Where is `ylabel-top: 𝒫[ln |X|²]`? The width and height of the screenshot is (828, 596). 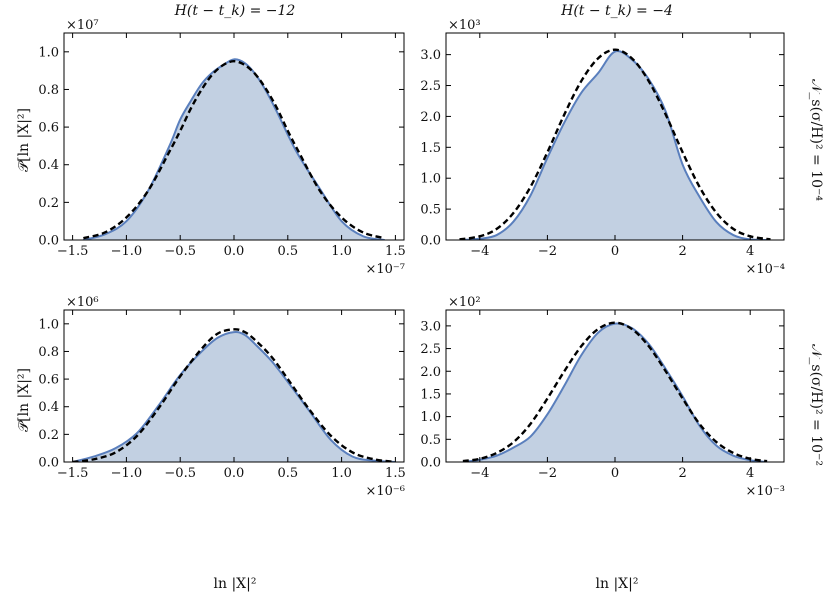 ylabel-top: 𝒫[ln |X|²] is located at coordinates (24, 140).